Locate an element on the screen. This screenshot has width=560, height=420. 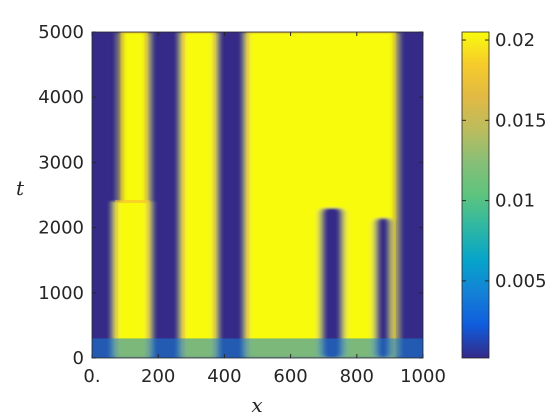
y-tick-label: 1000 is located at coordinates (61, 293).